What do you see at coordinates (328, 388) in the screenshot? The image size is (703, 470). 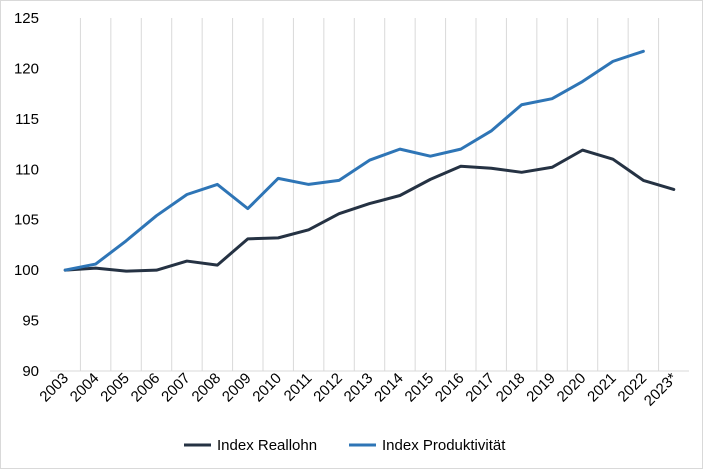 I see `x-tick-label: 2012` at bounding box center [328, 388].